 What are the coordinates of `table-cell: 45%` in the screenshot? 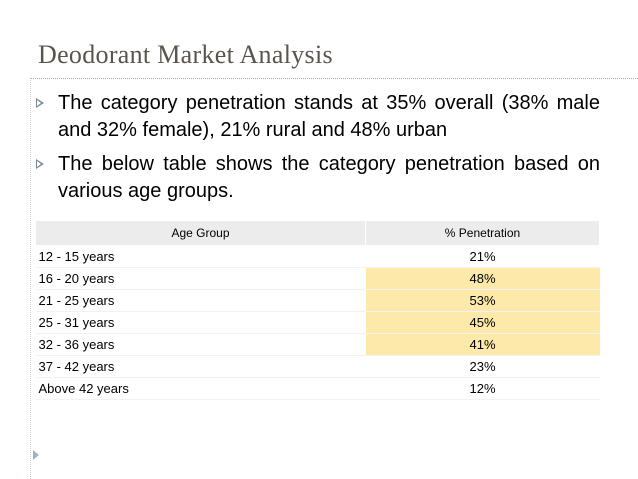 It's located at (482, 322).